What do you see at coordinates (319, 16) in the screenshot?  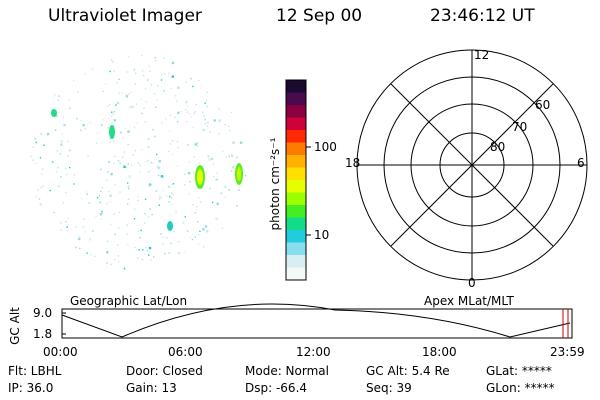 I see `observation-date: 12 Sep 00` at bounding box center [319, 16].